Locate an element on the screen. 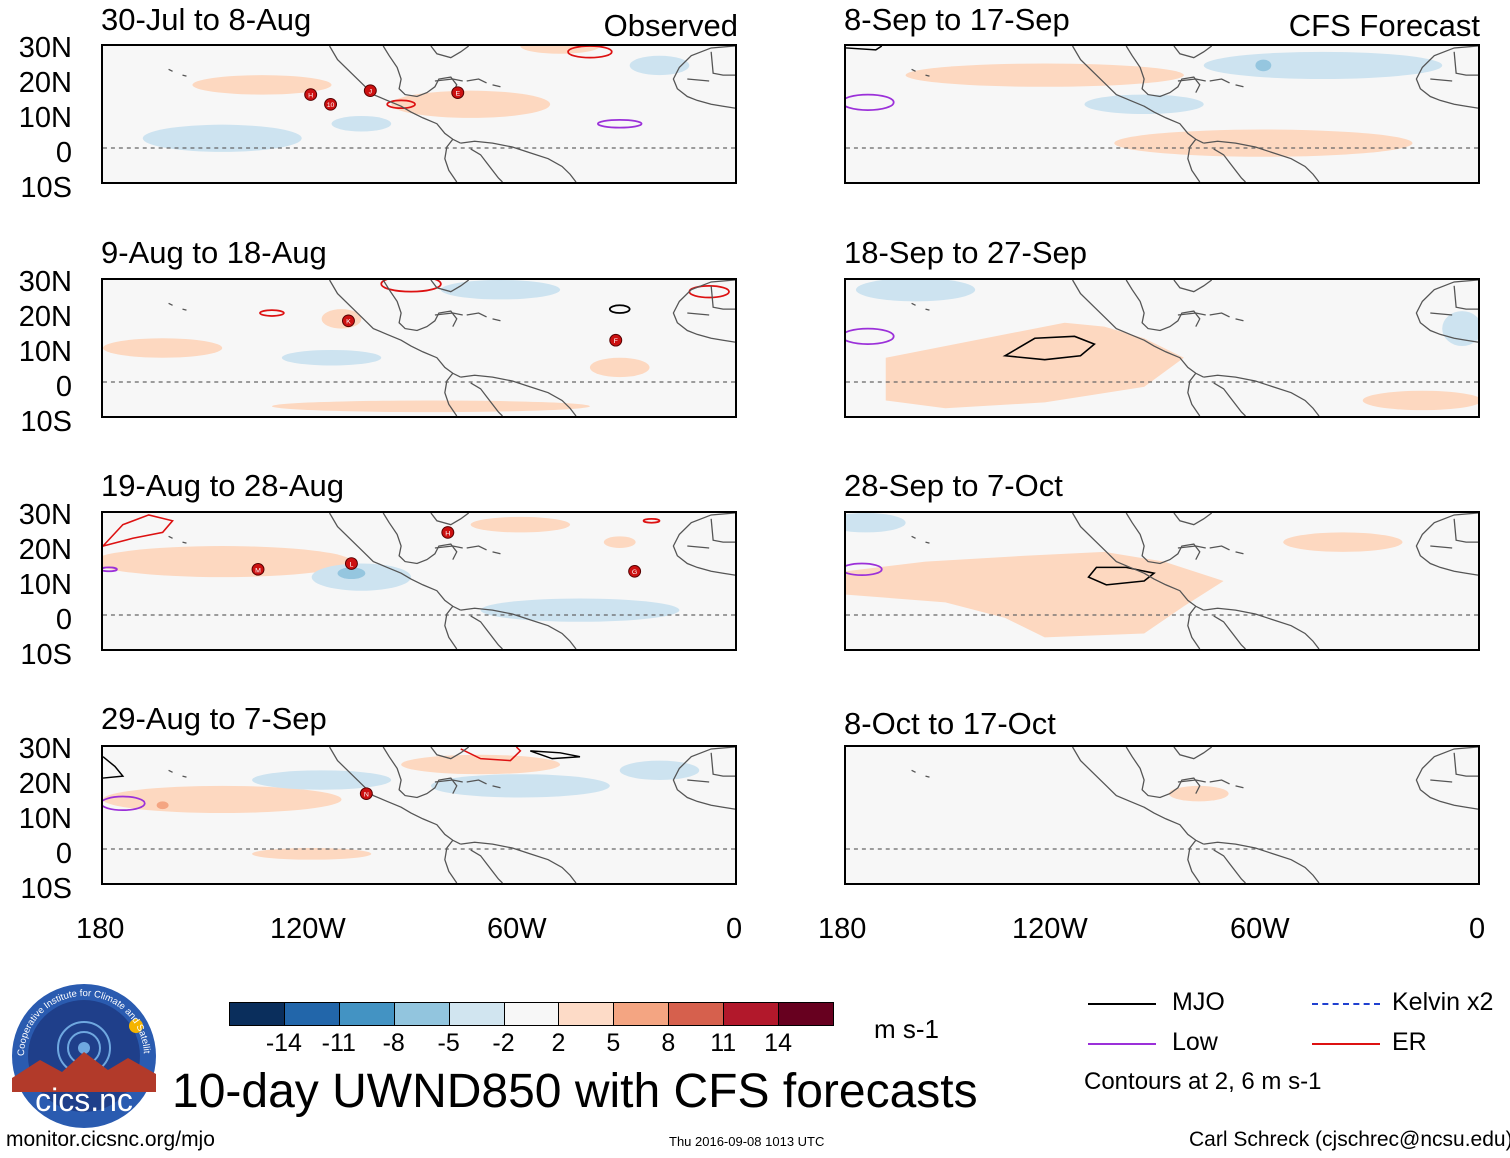 Image resolution: width=1510 pixels, height=1158 pixels. lat-label-10s-row4: 10S is located at coordinates (46, 889).